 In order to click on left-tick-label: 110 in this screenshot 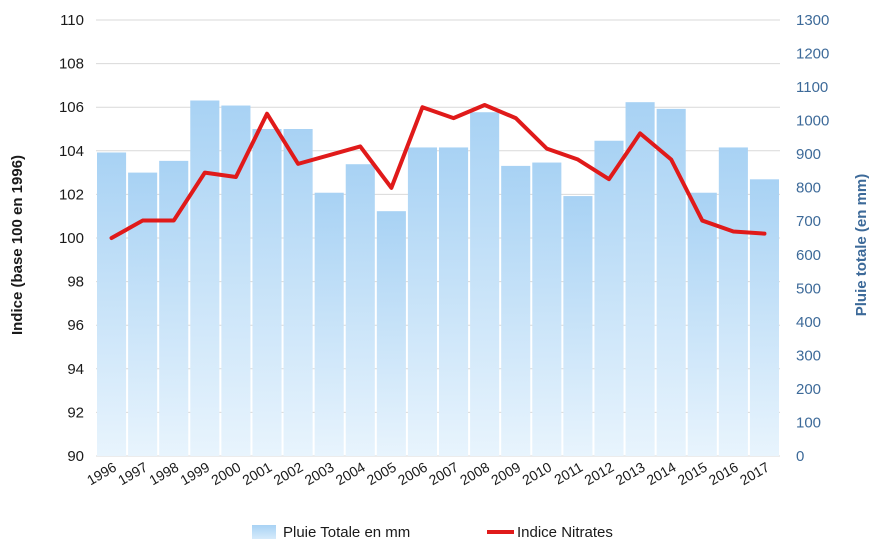, I will do `click(72, 20)`.